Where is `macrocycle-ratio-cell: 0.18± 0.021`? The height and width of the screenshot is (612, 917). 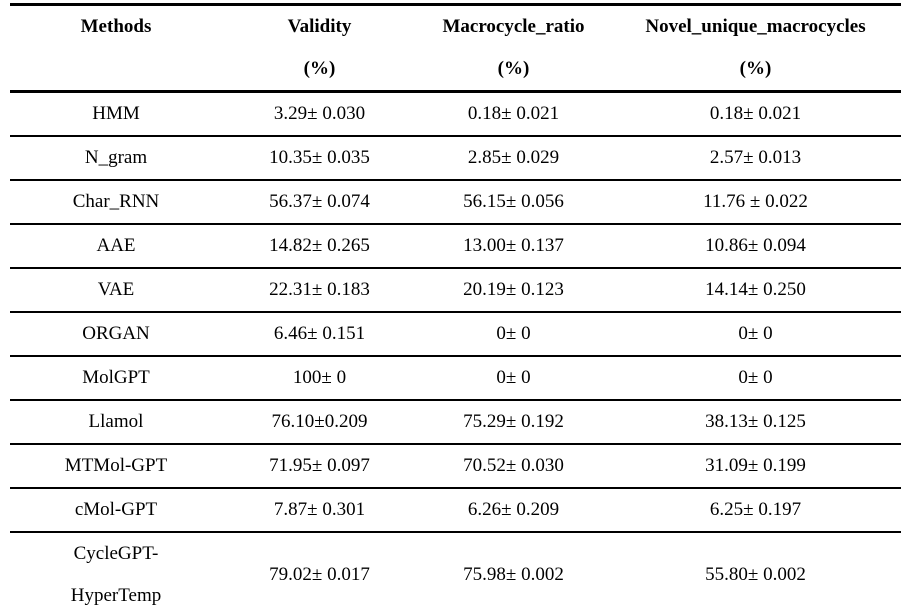
macrocycle-ratio-cell: 0.18± 0.021 is located at coordinates (513, 114).